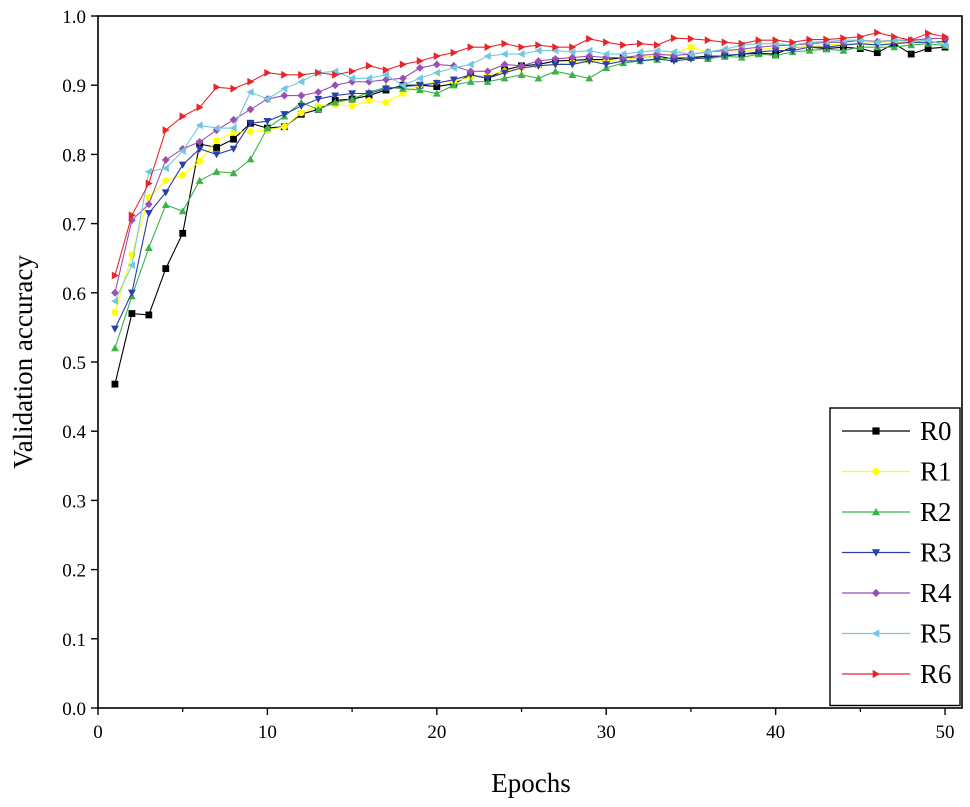 The image size is (970, 807). Describe the element at coordinates (895, 557) in the screenshot. I see `legend: R0 R1 R2 R3 R4 R5 R6` at that location.